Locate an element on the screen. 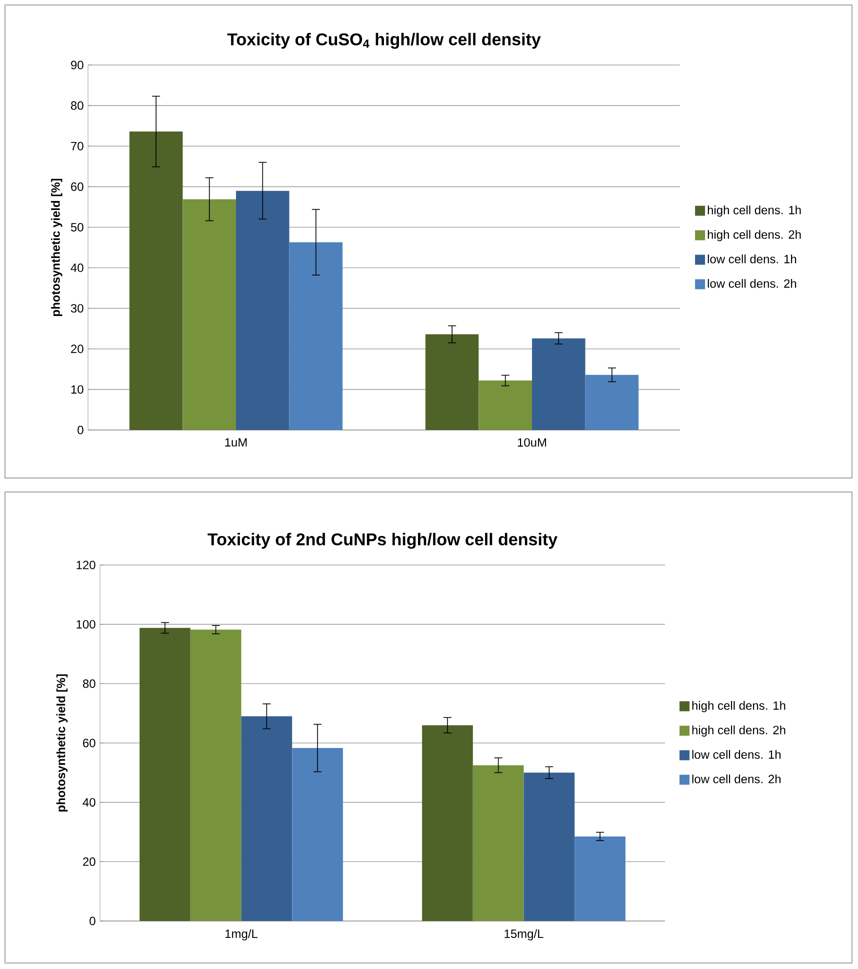 Image resolution: width=858 pixels, height=969 pixels. y-tick-label: 30 is located at coordinates (77, 308).